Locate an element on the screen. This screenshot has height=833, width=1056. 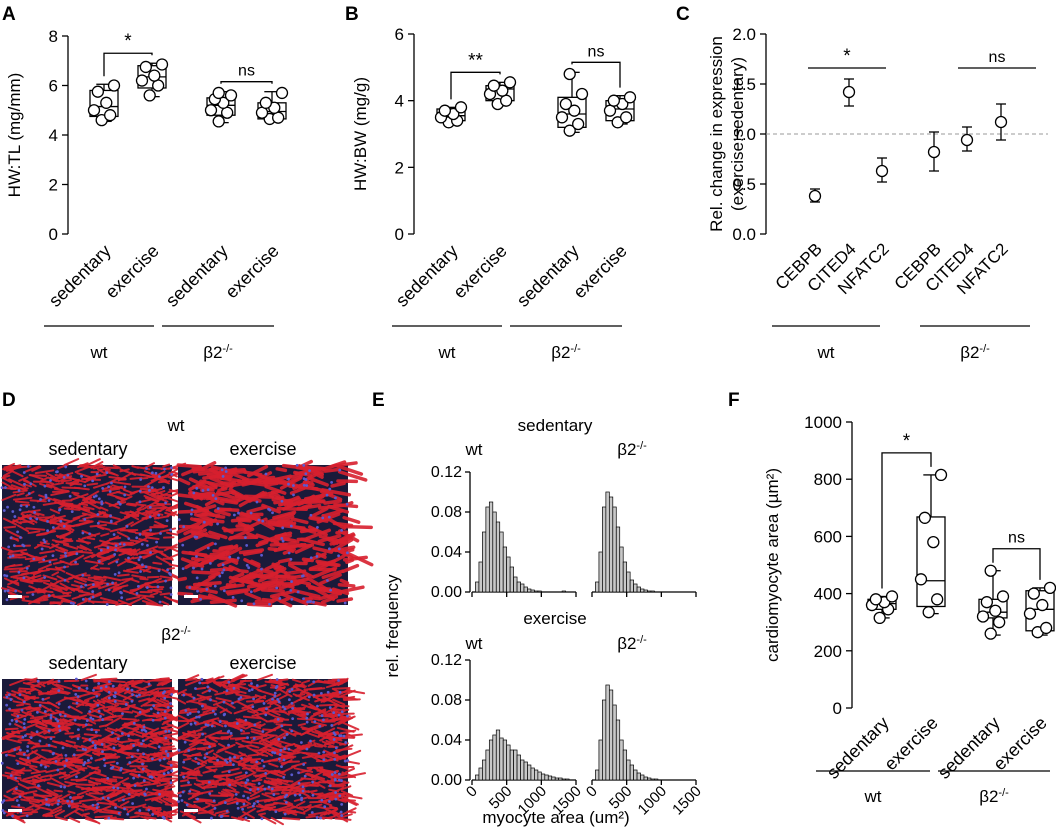
col-label-exercise-wt: exercise is located at coordinates (262, 449).